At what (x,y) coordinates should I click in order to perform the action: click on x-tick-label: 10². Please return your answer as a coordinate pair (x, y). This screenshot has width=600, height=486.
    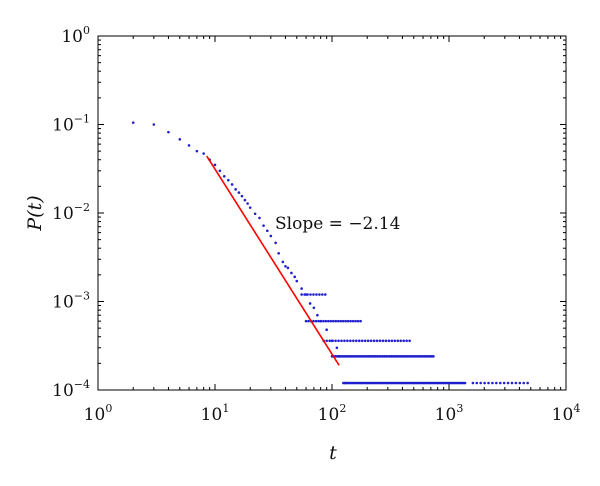
    Looking at the image, I should click on (332, 413).